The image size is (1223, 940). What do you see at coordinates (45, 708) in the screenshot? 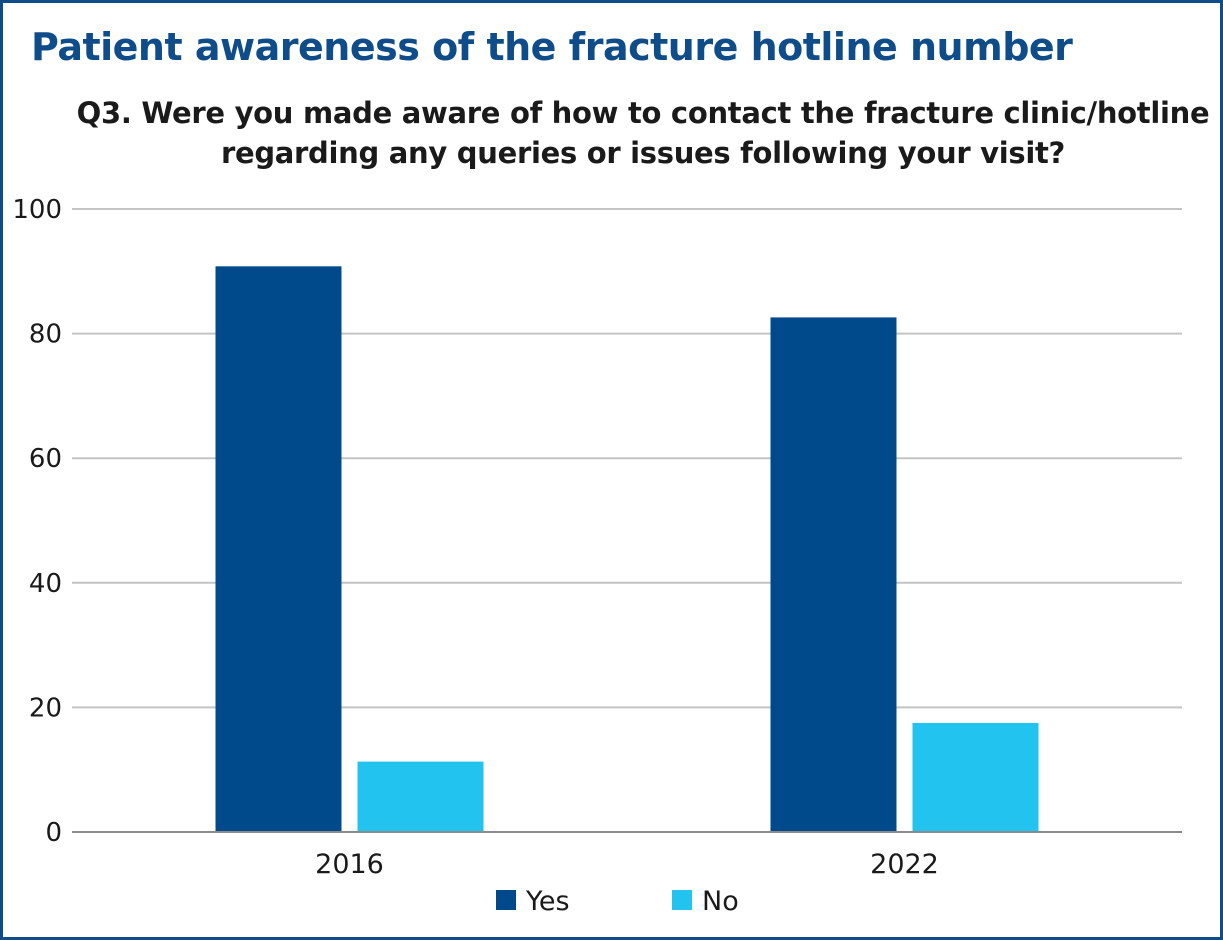
I see `y-tick-label: 20` at bounding box center [45, 708].